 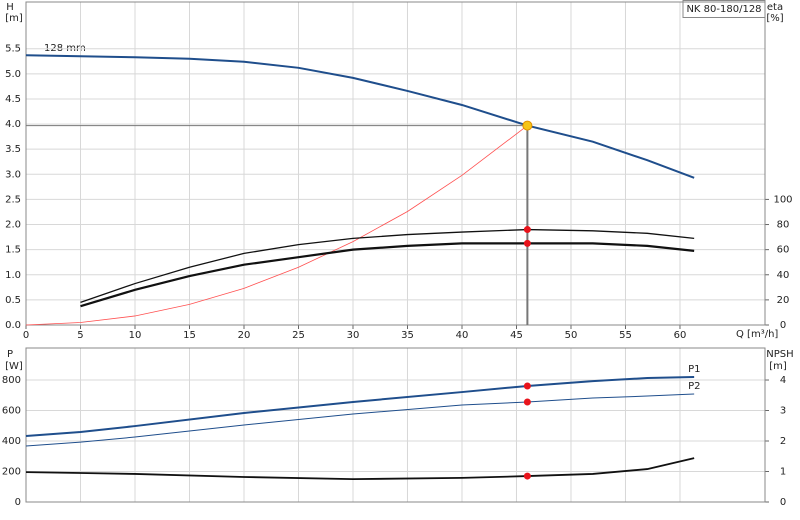 I want to click on y-unit: [m], so click(x=14, y=18).